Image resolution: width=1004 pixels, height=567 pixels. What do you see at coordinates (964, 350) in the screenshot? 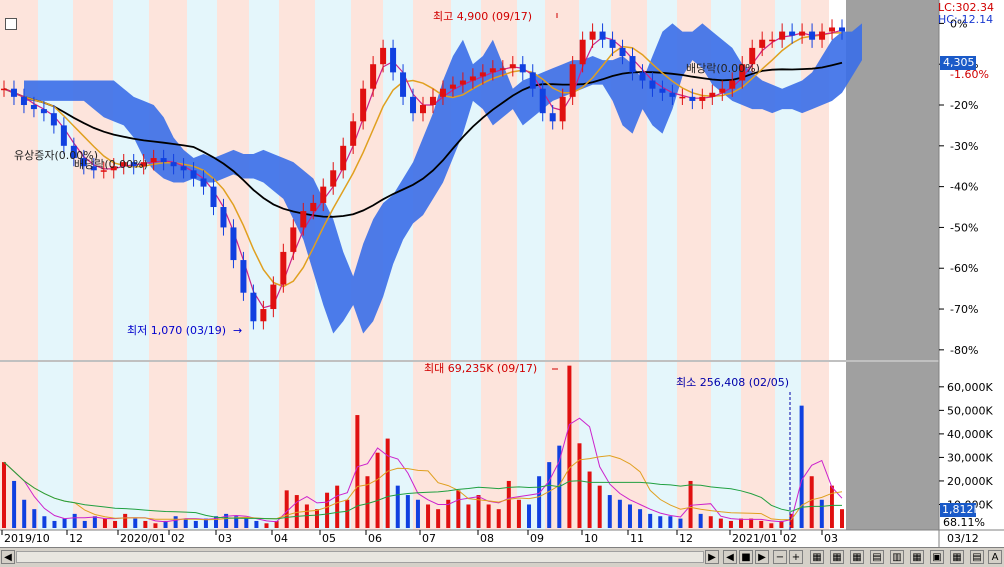
I see `price-tick-label: -80%` at bounding box center [964, 350].